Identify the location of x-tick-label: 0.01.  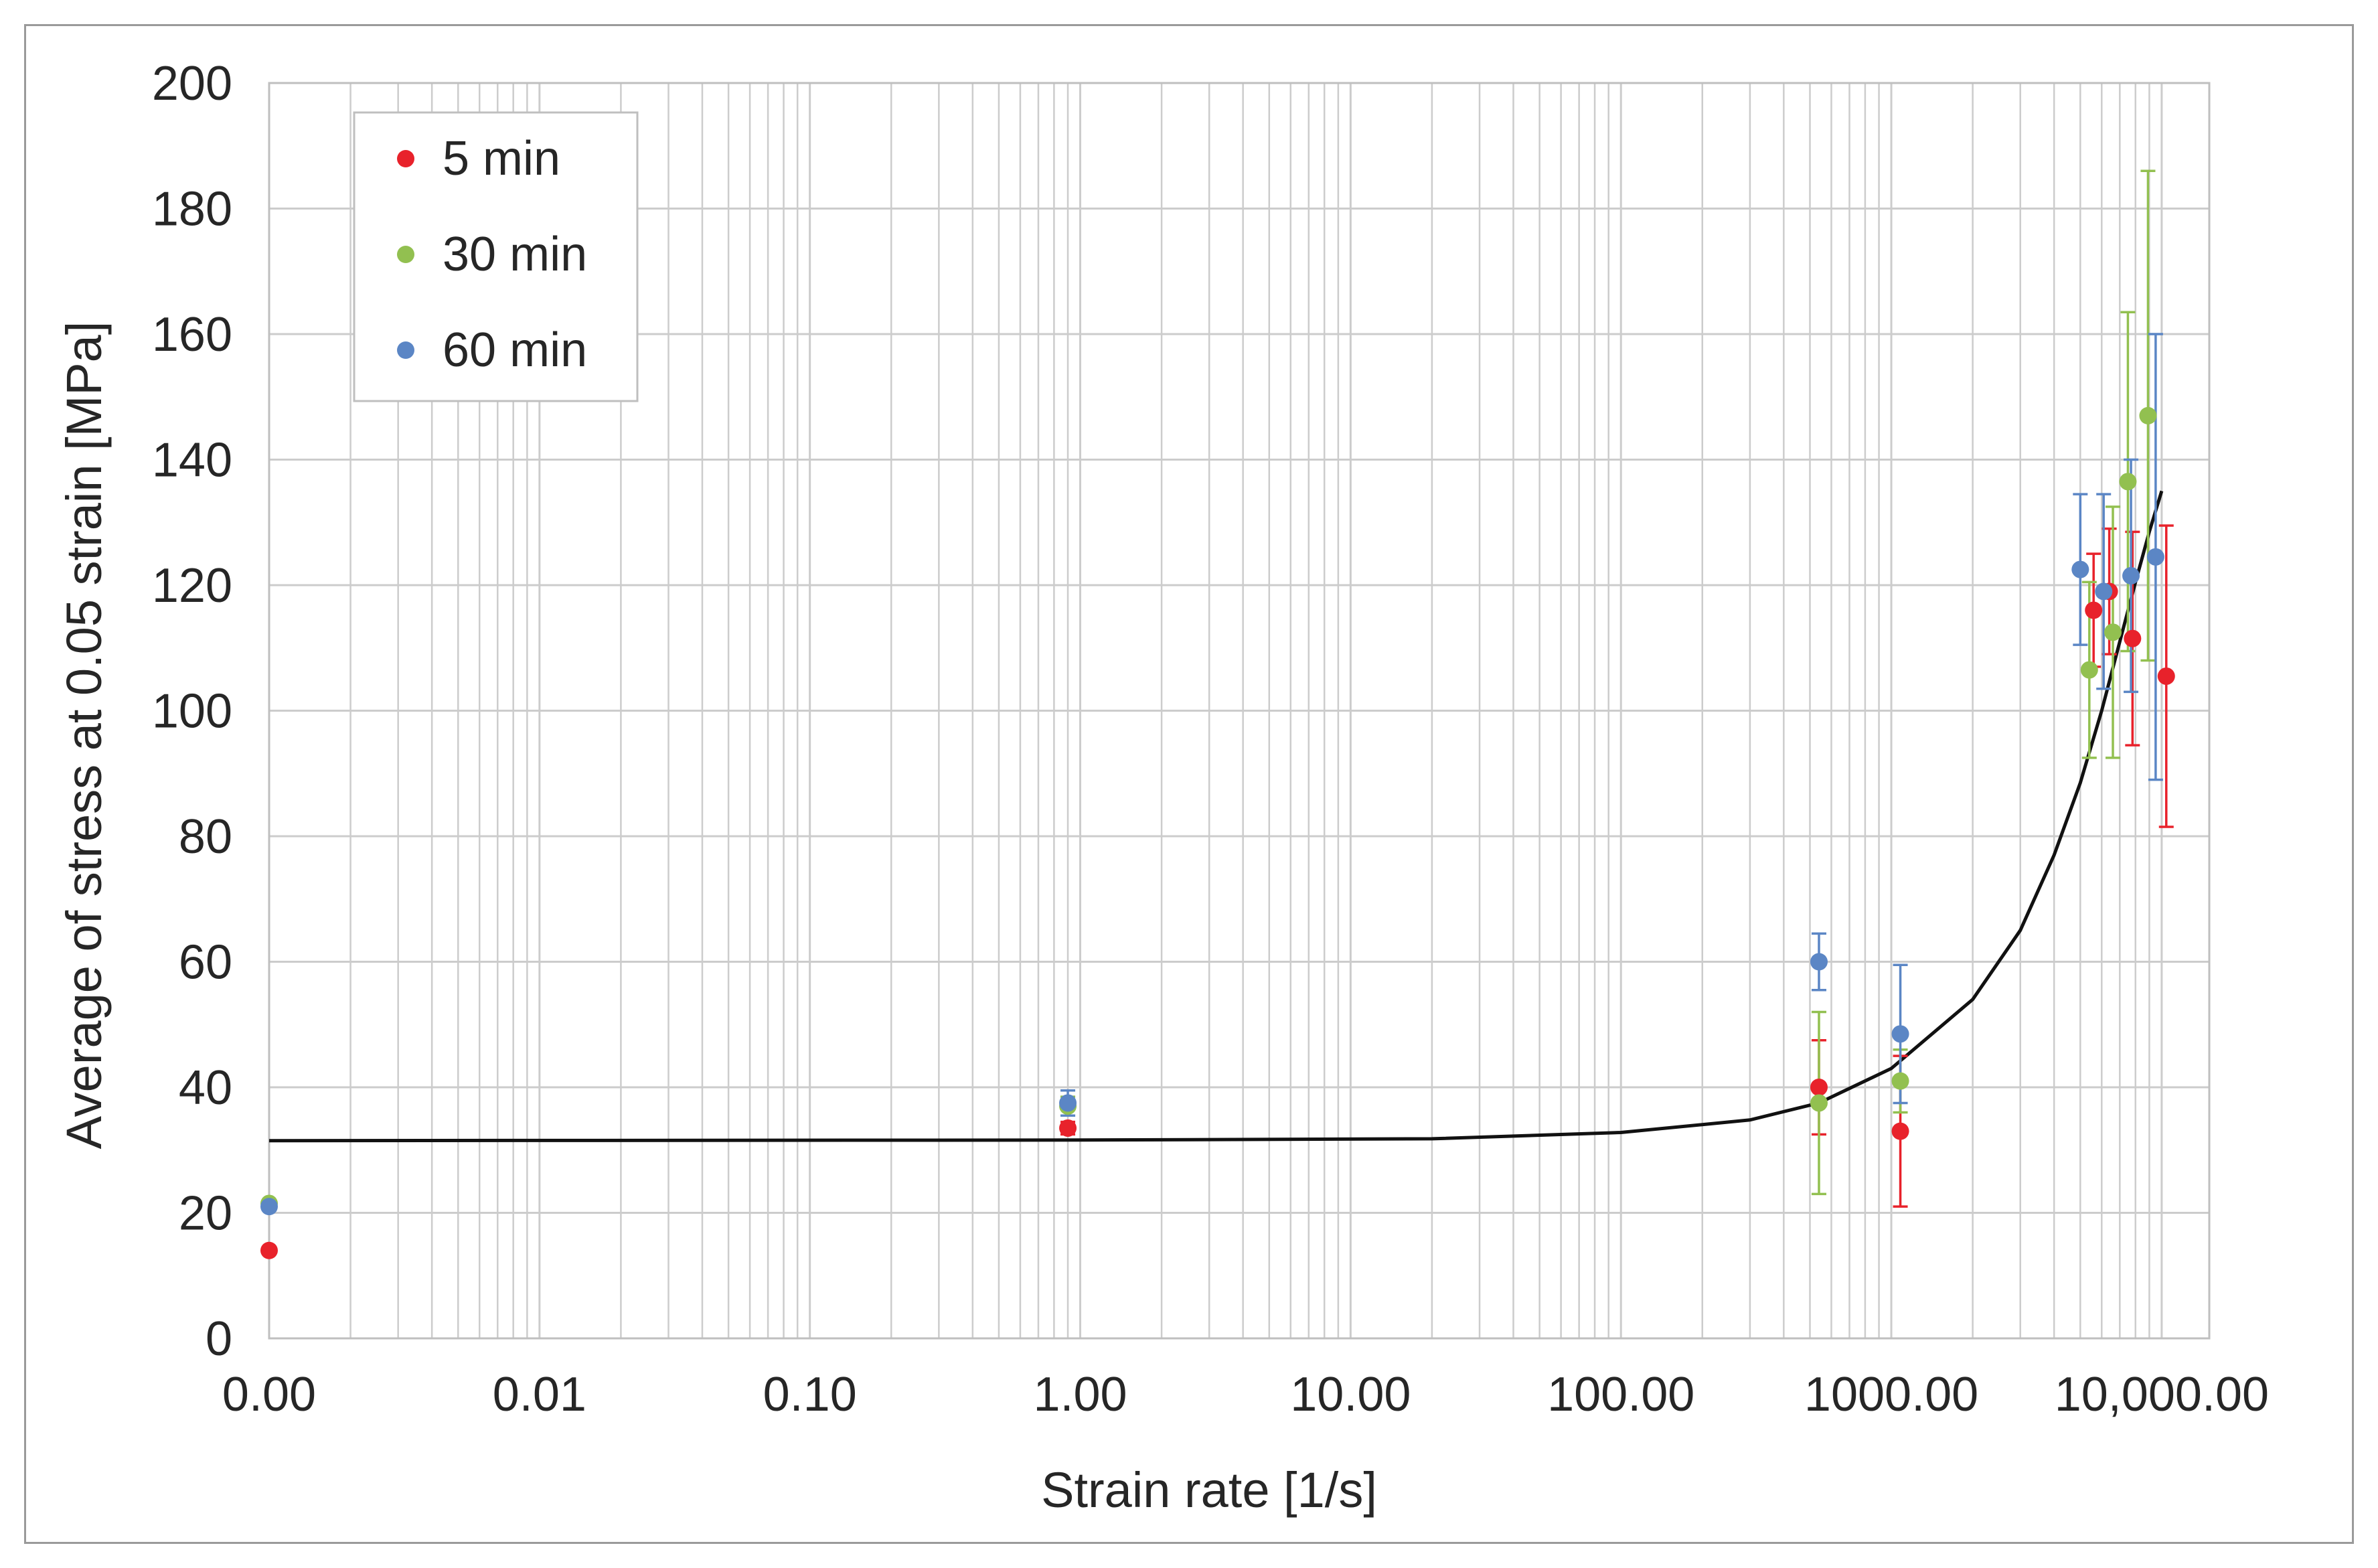
(539, 1394).